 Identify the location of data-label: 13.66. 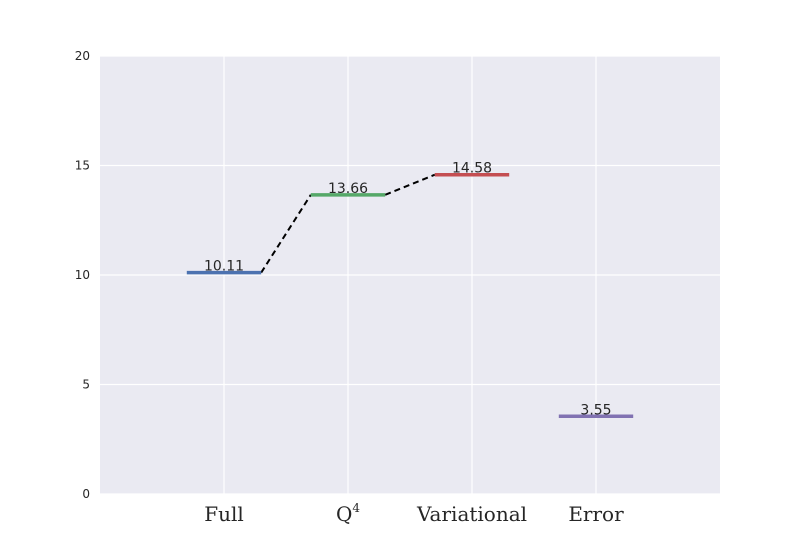
(348, 189).